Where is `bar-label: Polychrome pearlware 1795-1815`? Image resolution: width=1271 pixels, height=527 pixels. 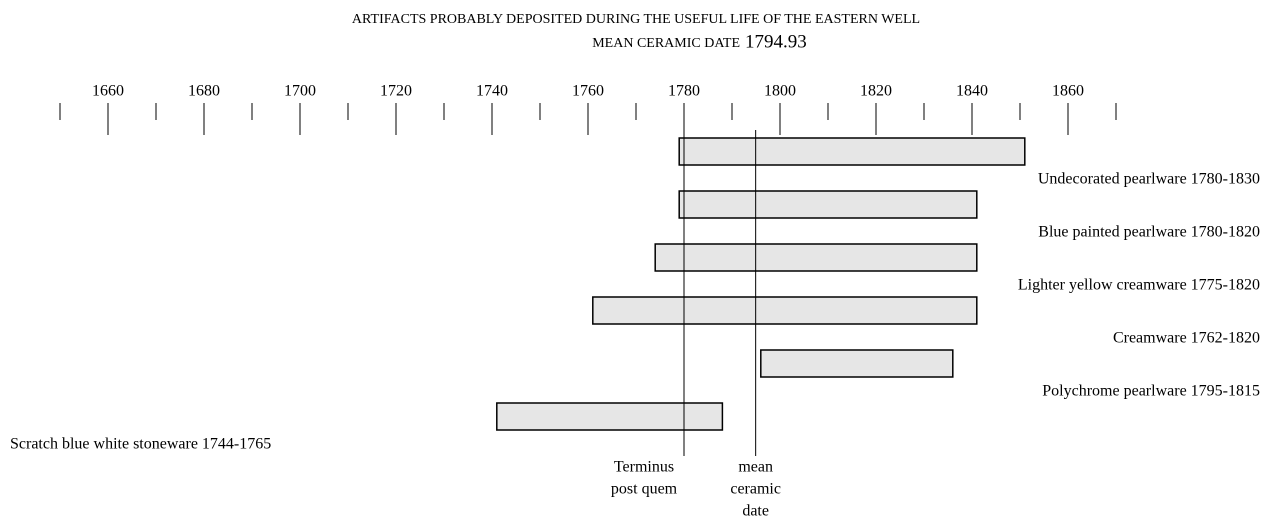 bar-label: Polychrome pearlware 1795-1815 is located at coordinates (1151, 391).